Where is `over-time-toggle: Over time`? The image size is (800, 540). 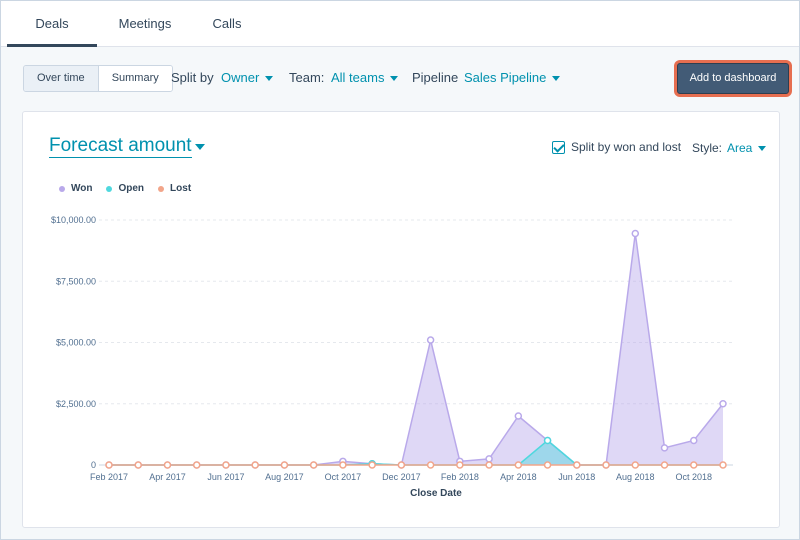 over-time-toggle: Over time is located at coordinates (61, 78).